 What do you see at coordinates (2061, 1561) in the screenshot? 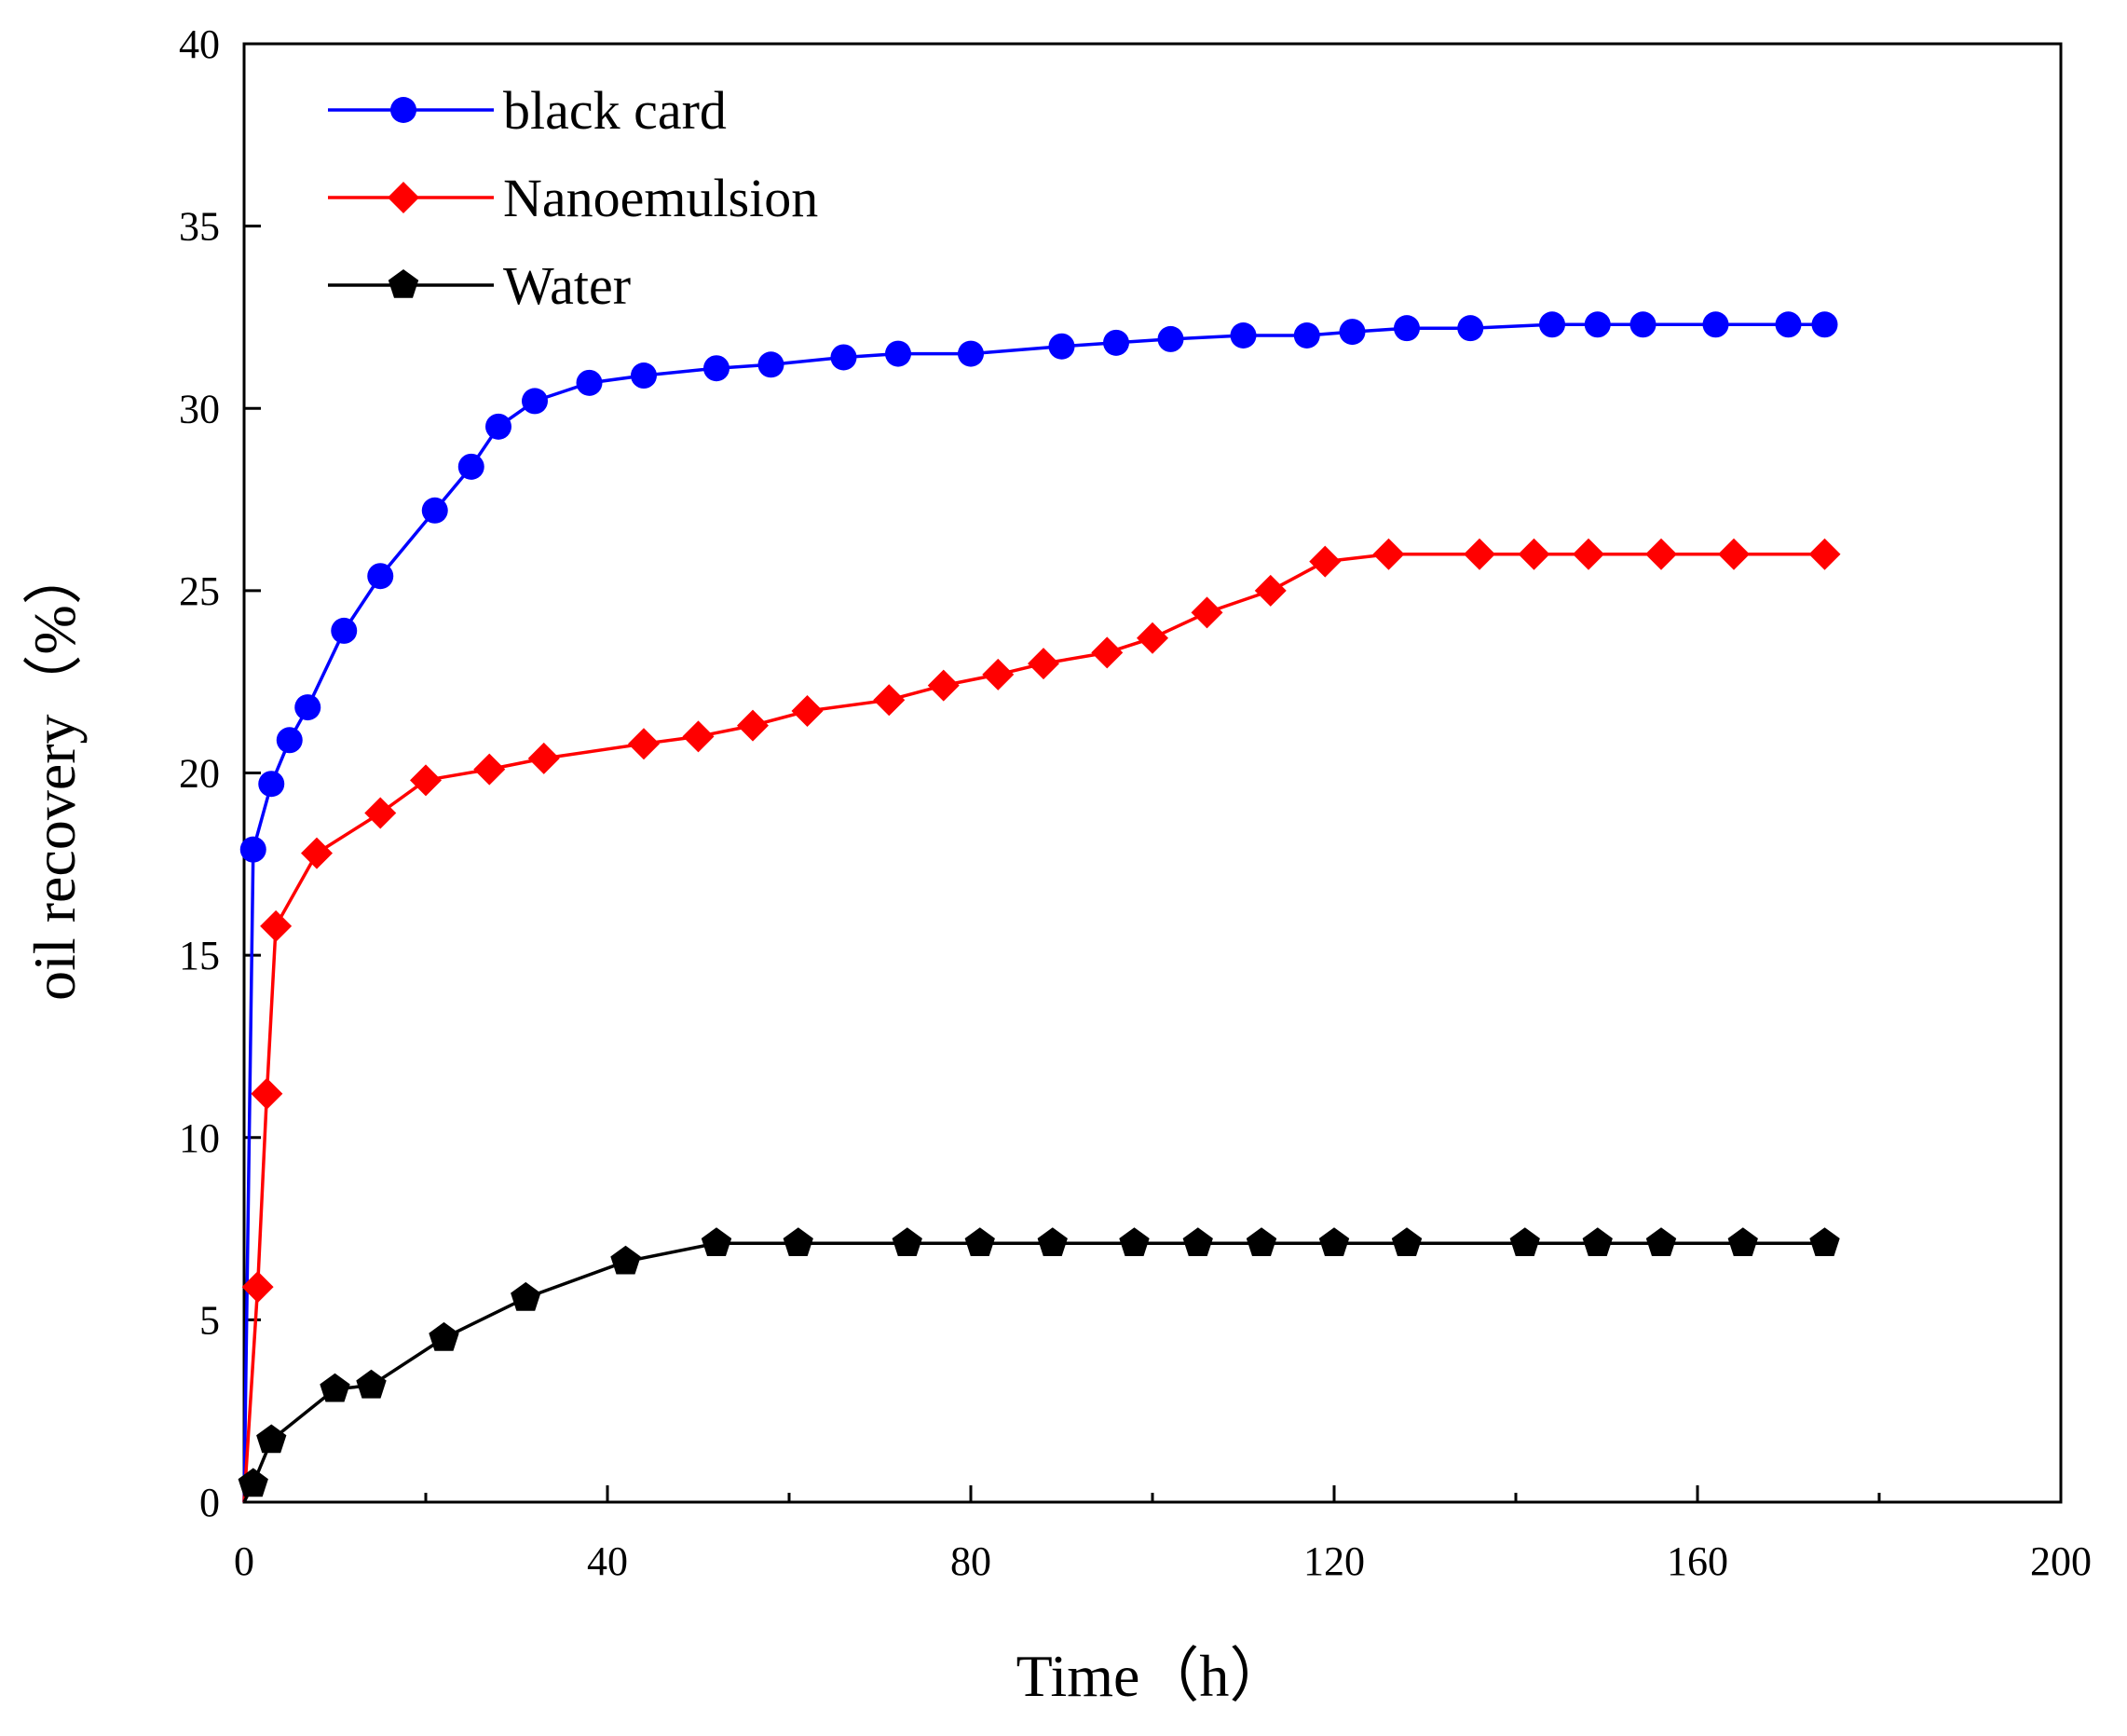
I see `x-tick-label: 200` at bounding box center [2061, 1561].